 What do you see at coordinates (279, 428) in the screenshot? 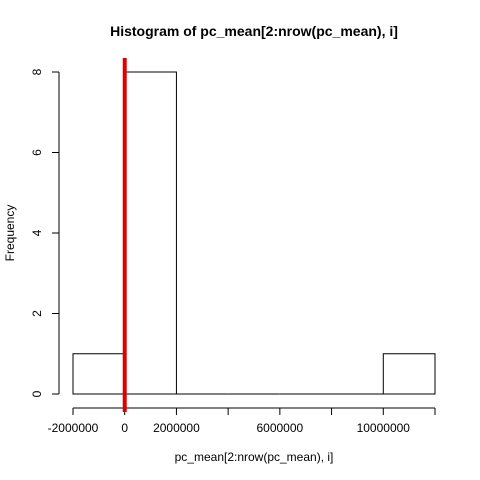
I see `x-tick-label-3: 6000000` at bounding box center [279, 428].